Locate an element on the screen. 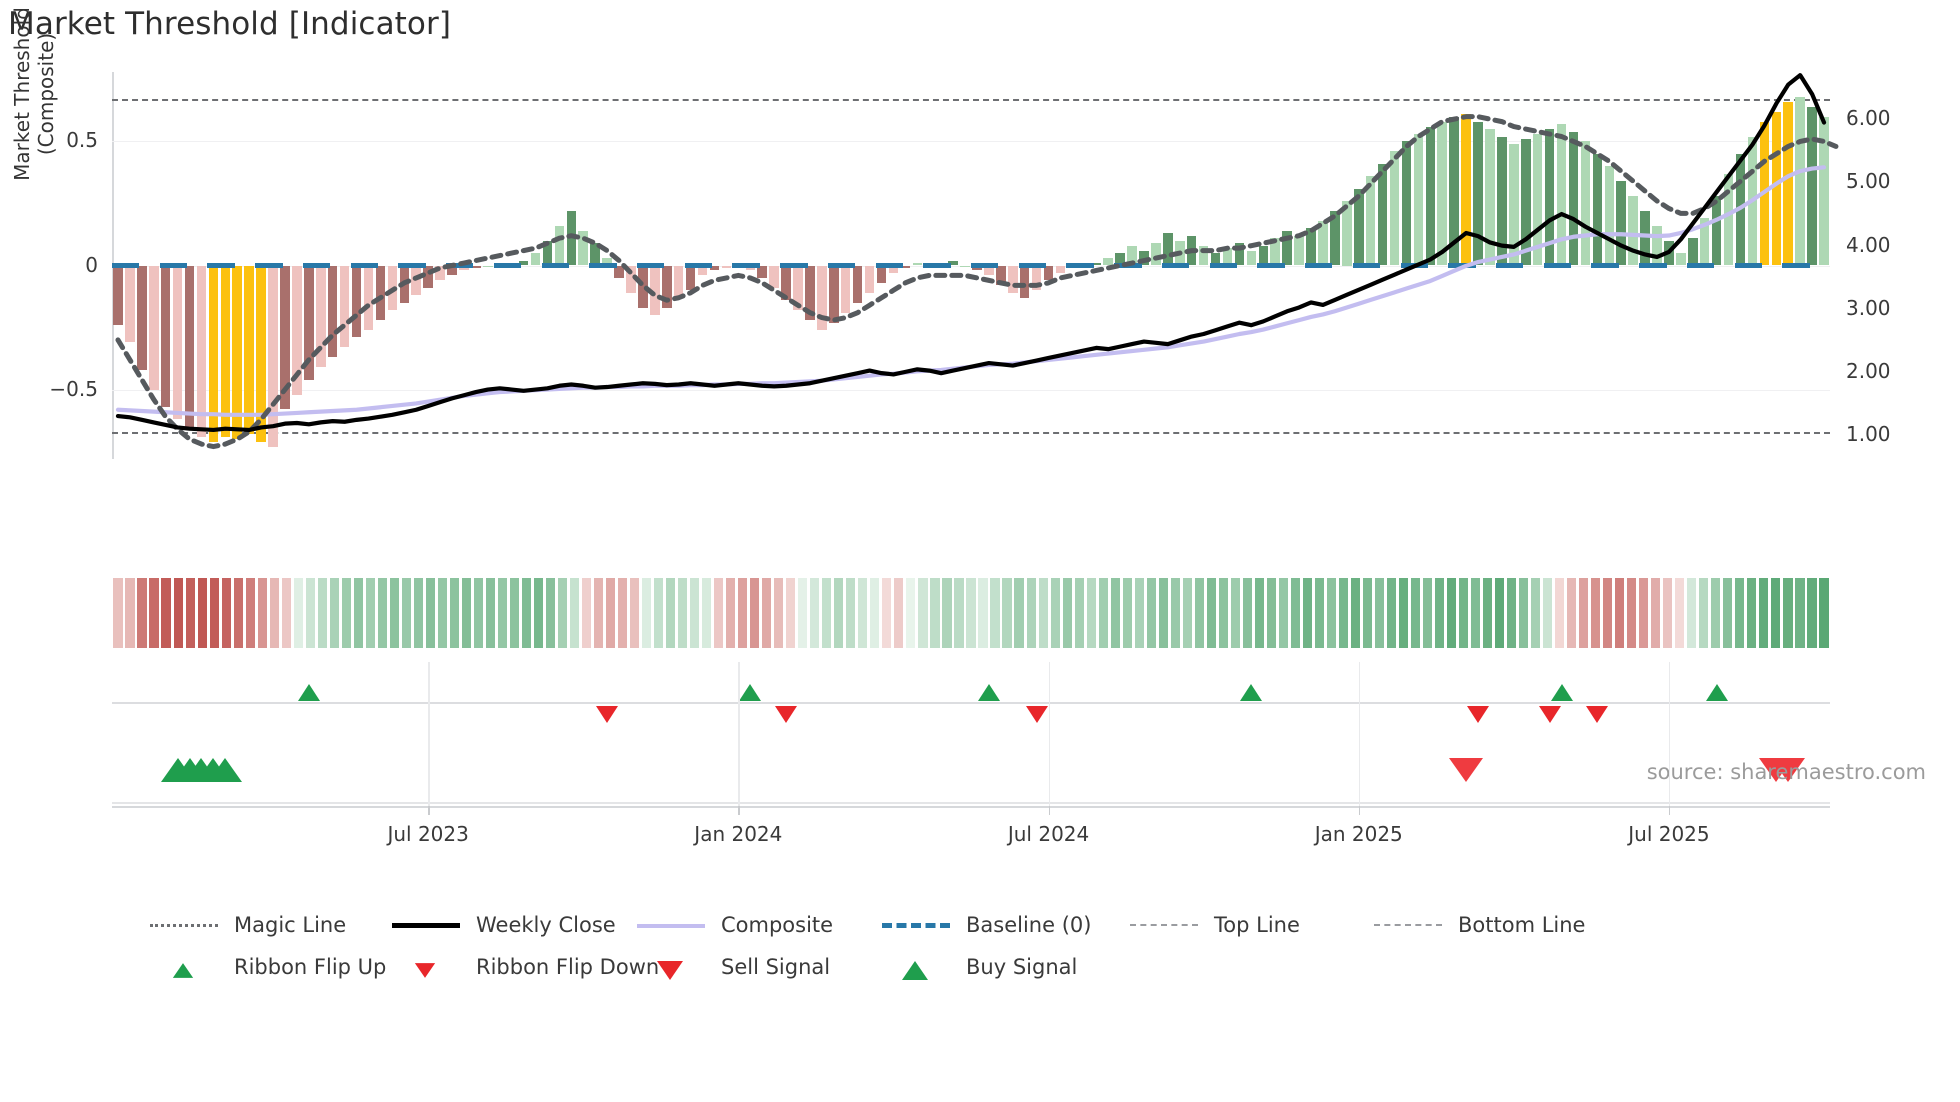 This screenshot has width=1960, height=1102. source-attribution: source: sharemaestro.com is located at coordinates (1786, 772).